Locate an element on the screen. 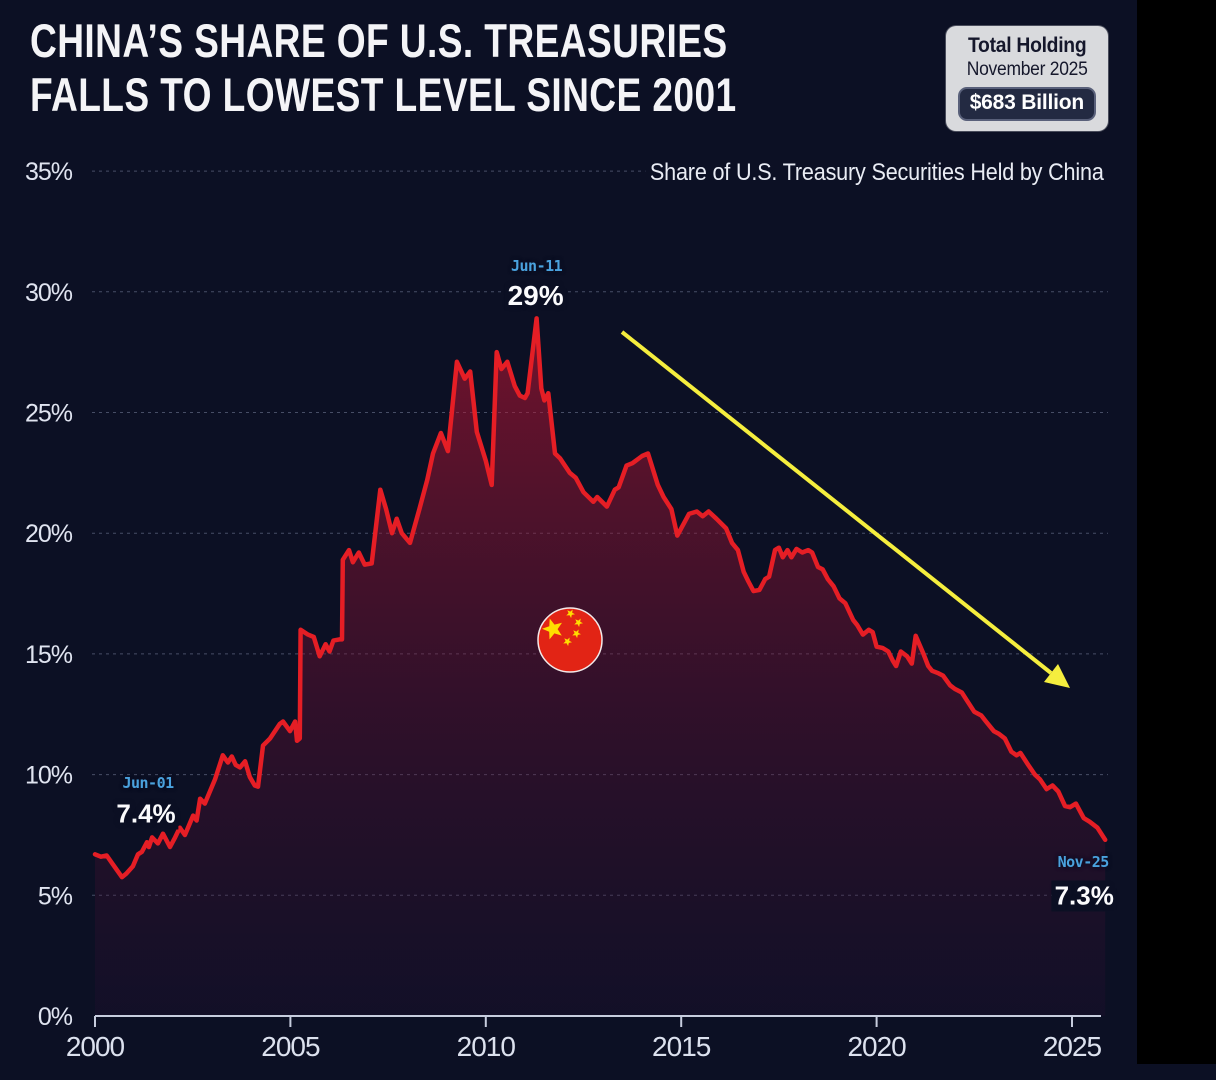 The width and height of the screenshot is (1216, 1080). x-label-2020: 2020 is located at coordinates (876, 1046).